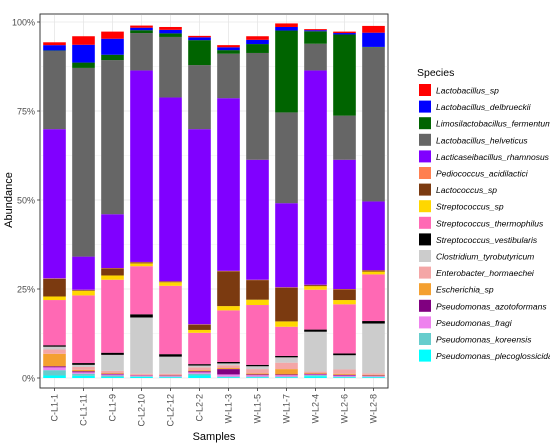 This screenshot has width=550, height=445. I want to click on legend-label: Lactobacillus_delbrueckii, so click(484, 107).